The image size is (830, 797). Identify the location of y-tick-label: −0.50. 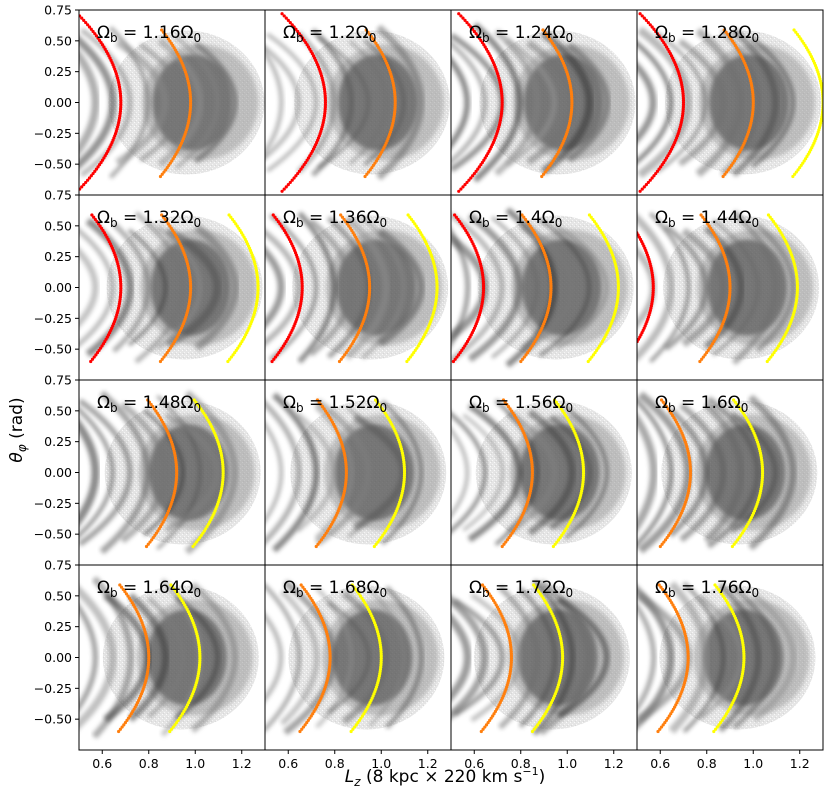
(53, 719).